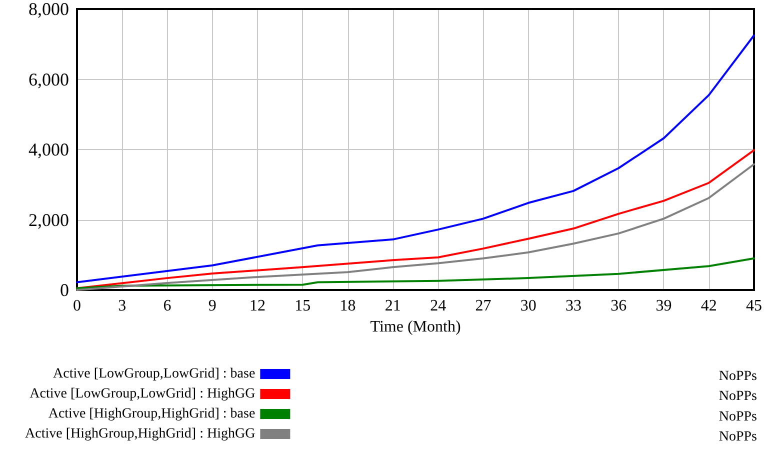 This screenshot has width=765, height=456. I want to click on x-tick-label: 9, so click(212, 306).